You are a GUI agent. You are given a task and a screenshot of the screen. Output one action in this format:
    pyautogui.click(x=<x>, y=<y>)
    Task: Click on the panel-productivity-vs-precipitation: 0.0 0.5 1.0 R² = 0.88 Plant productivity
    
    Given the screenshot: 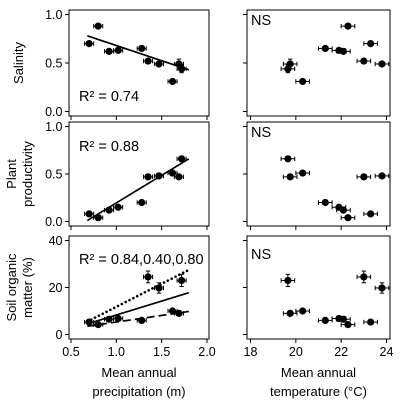 What is the action you would take?
    pyautogui.click(x=107, y=175)
    